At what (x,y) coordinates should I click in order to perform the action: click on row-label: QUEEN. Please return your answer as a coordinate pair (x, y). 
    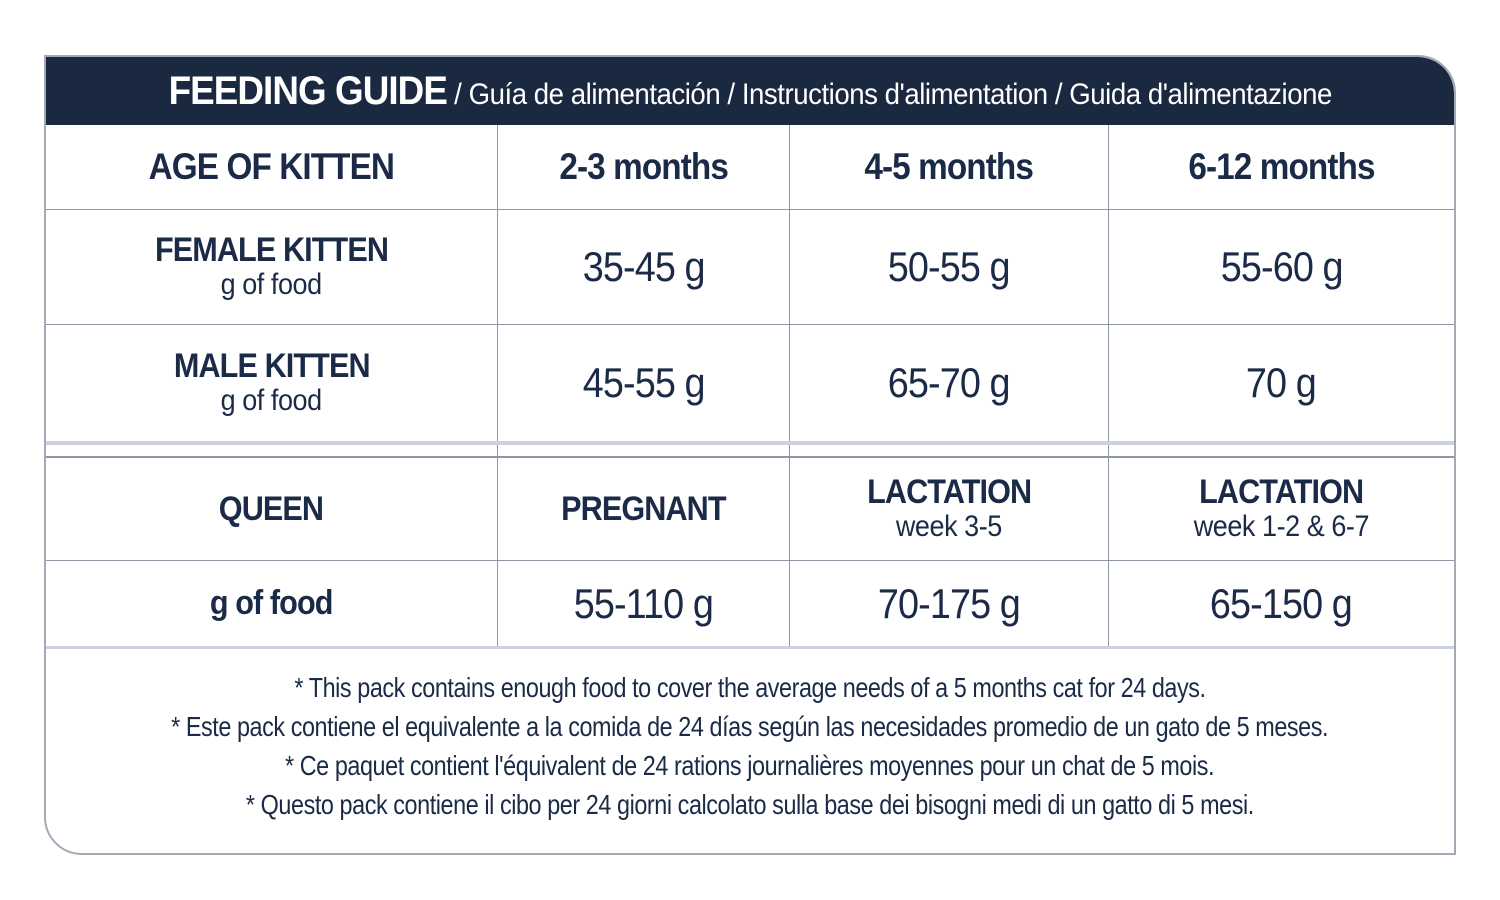
    Looking at the image, I should click on (271, 508).